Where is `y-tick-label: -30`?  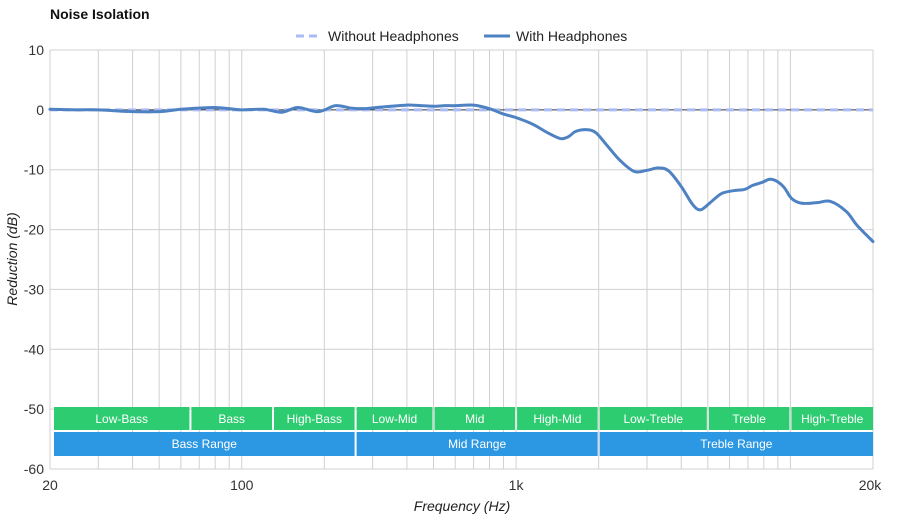 y-tick-label: -30 is located at coordinates (34, 289).